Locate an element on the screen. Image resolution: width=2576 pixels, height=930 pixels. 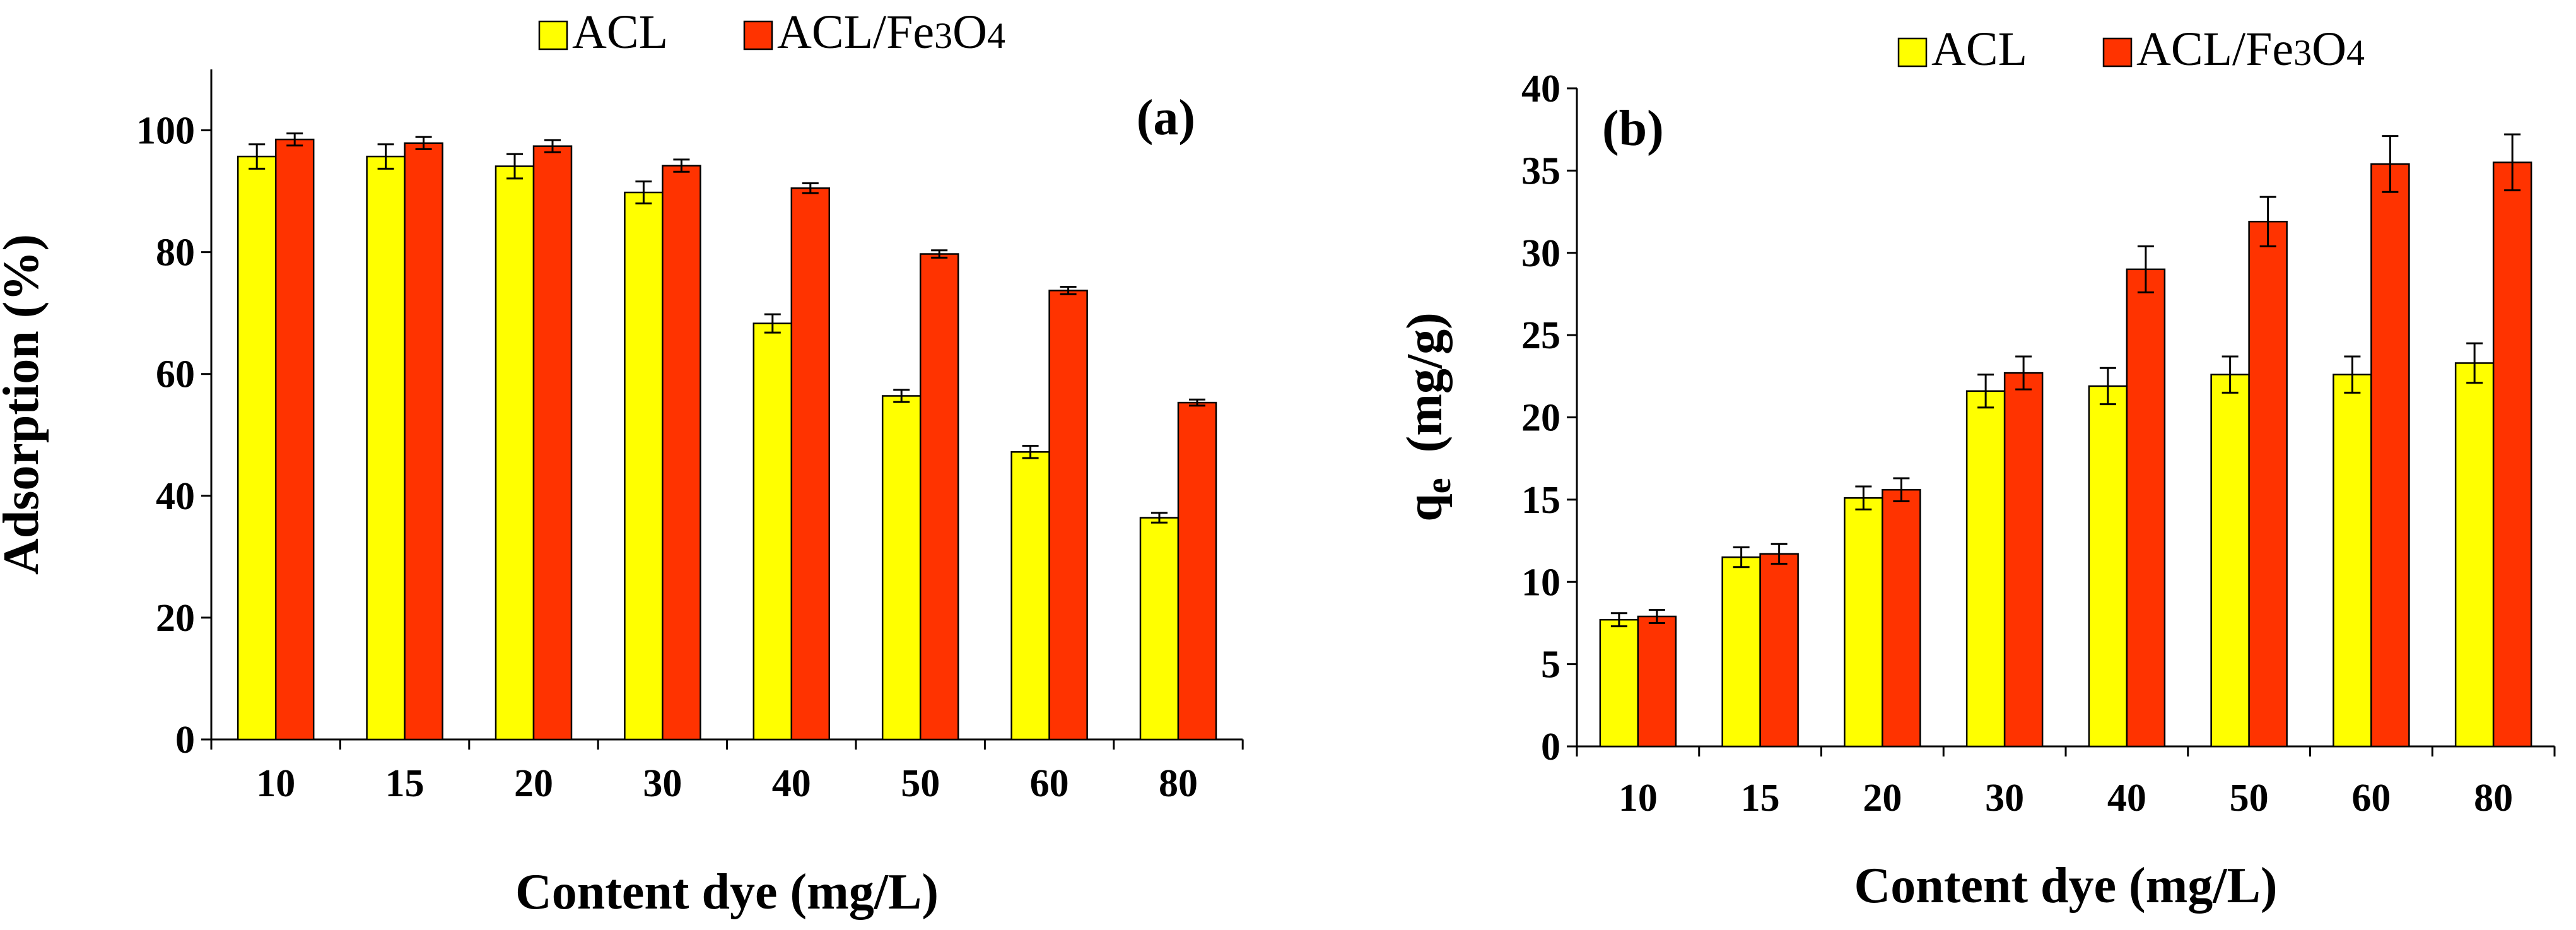
y-tick-label: 5 is located at coordinates (1550, 665).